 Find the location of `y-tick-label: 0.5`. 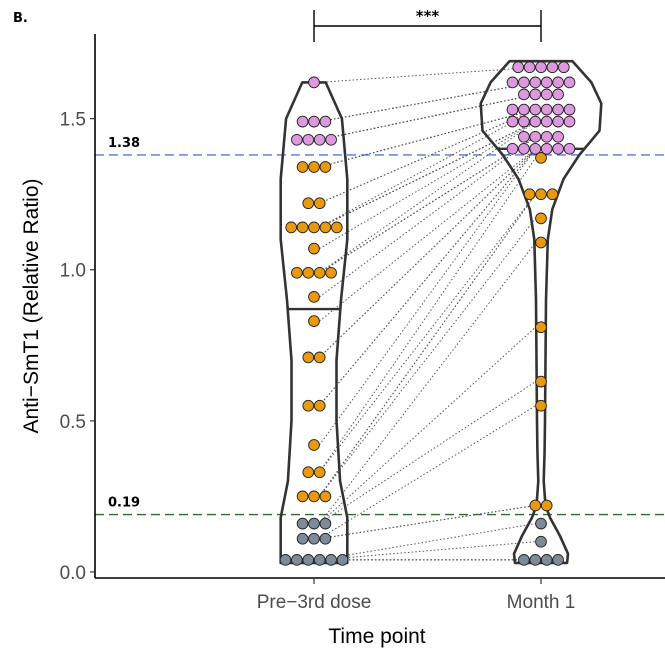

y-tick-label: 0.5 is located at coordinates (73, 422).